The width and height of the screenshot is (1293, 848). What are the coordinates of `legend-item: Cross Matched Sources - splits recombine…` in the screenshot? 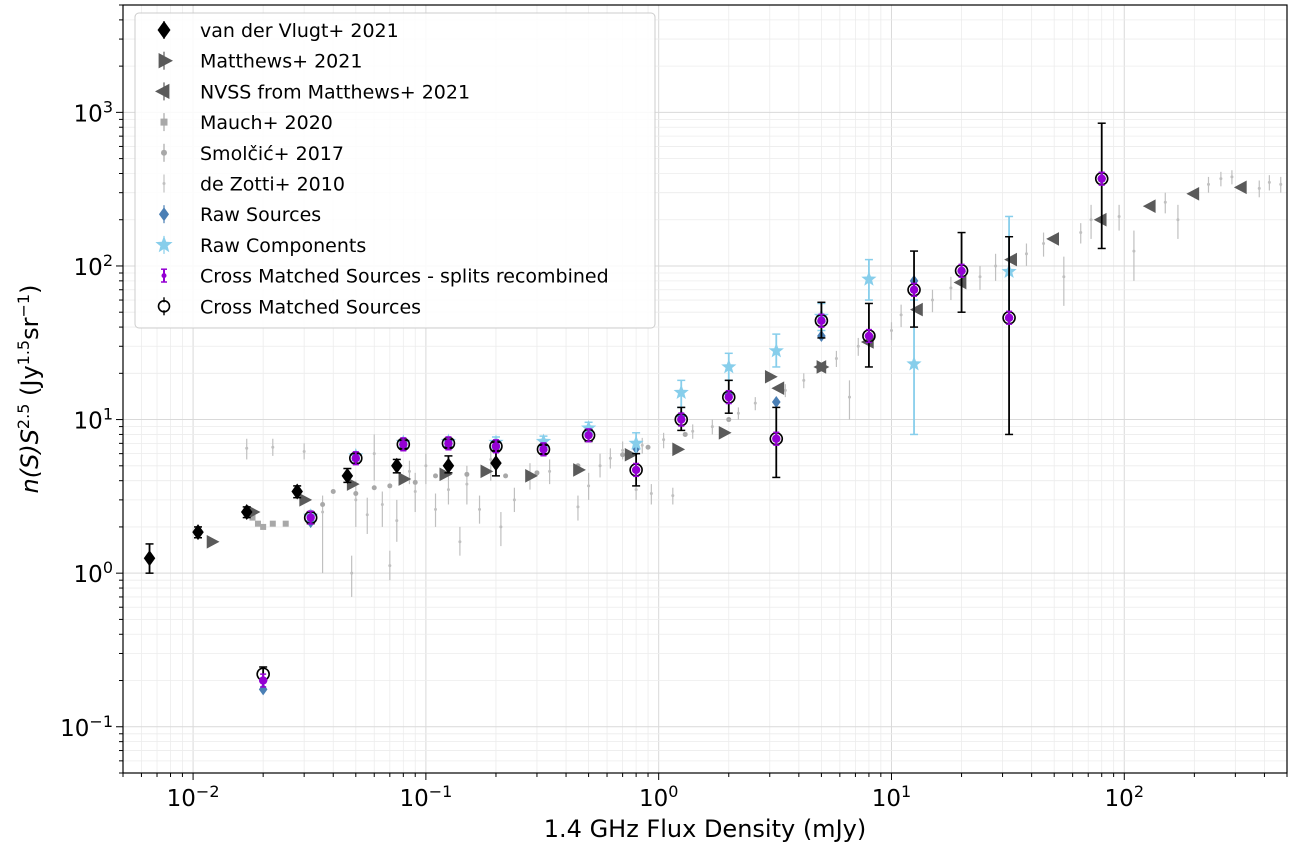 It's located at (385, 277).